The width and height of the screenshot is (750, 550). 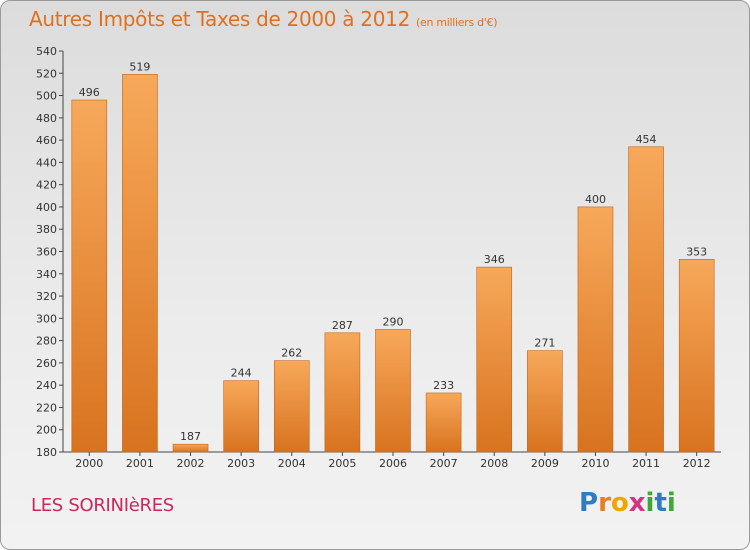 I want to click on x-tick-label-2001: 2001, so click(x=140, y=463).